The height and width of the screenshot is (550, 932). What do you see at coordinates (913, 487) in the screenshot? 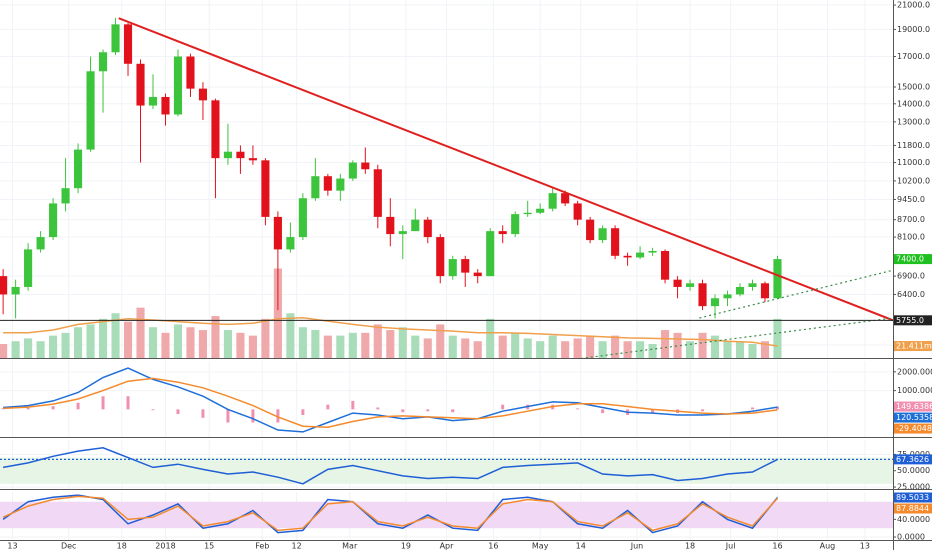
I see `y-tick-label: 25.0000` at bounding box center [913, 487].